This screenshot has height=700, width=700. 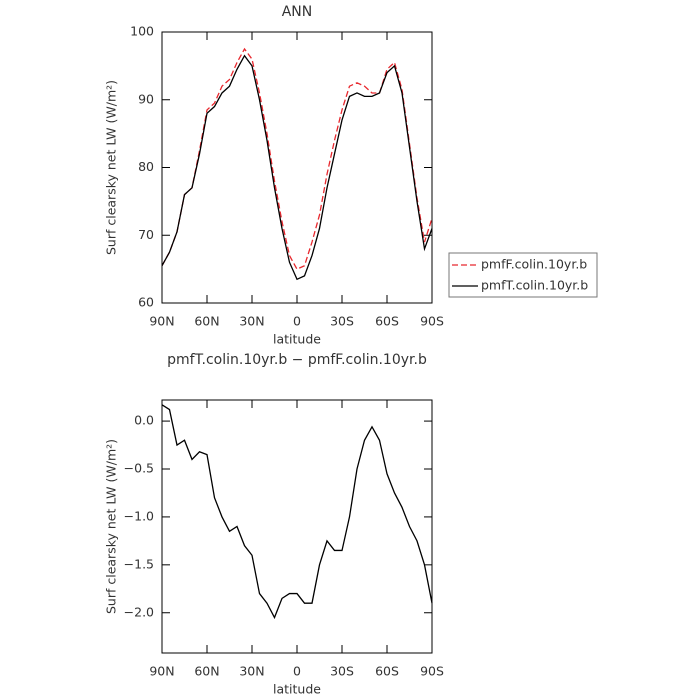 I want to click on chart-title: pmfT.colin.10yr.b − pmfF.colin.10yr.b, so click(x=297, y=360).